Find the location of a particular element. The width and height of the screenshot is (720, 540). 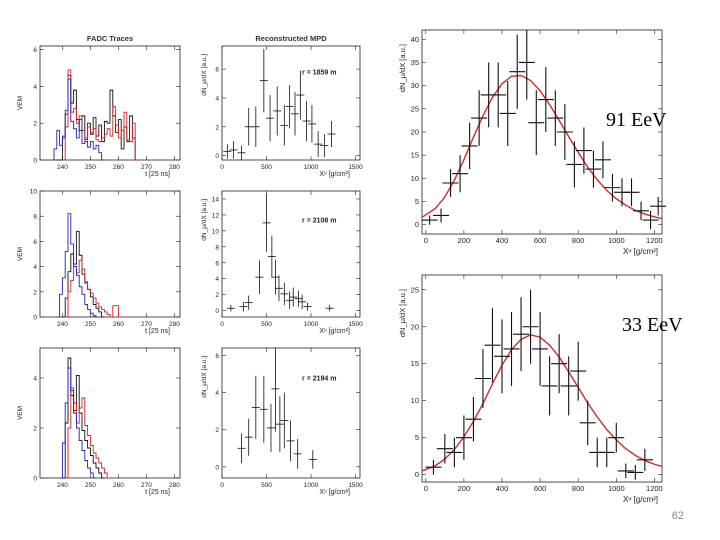

x-axis-label: Xᵘ [g/cm²] is located at coordinates (334, 174).